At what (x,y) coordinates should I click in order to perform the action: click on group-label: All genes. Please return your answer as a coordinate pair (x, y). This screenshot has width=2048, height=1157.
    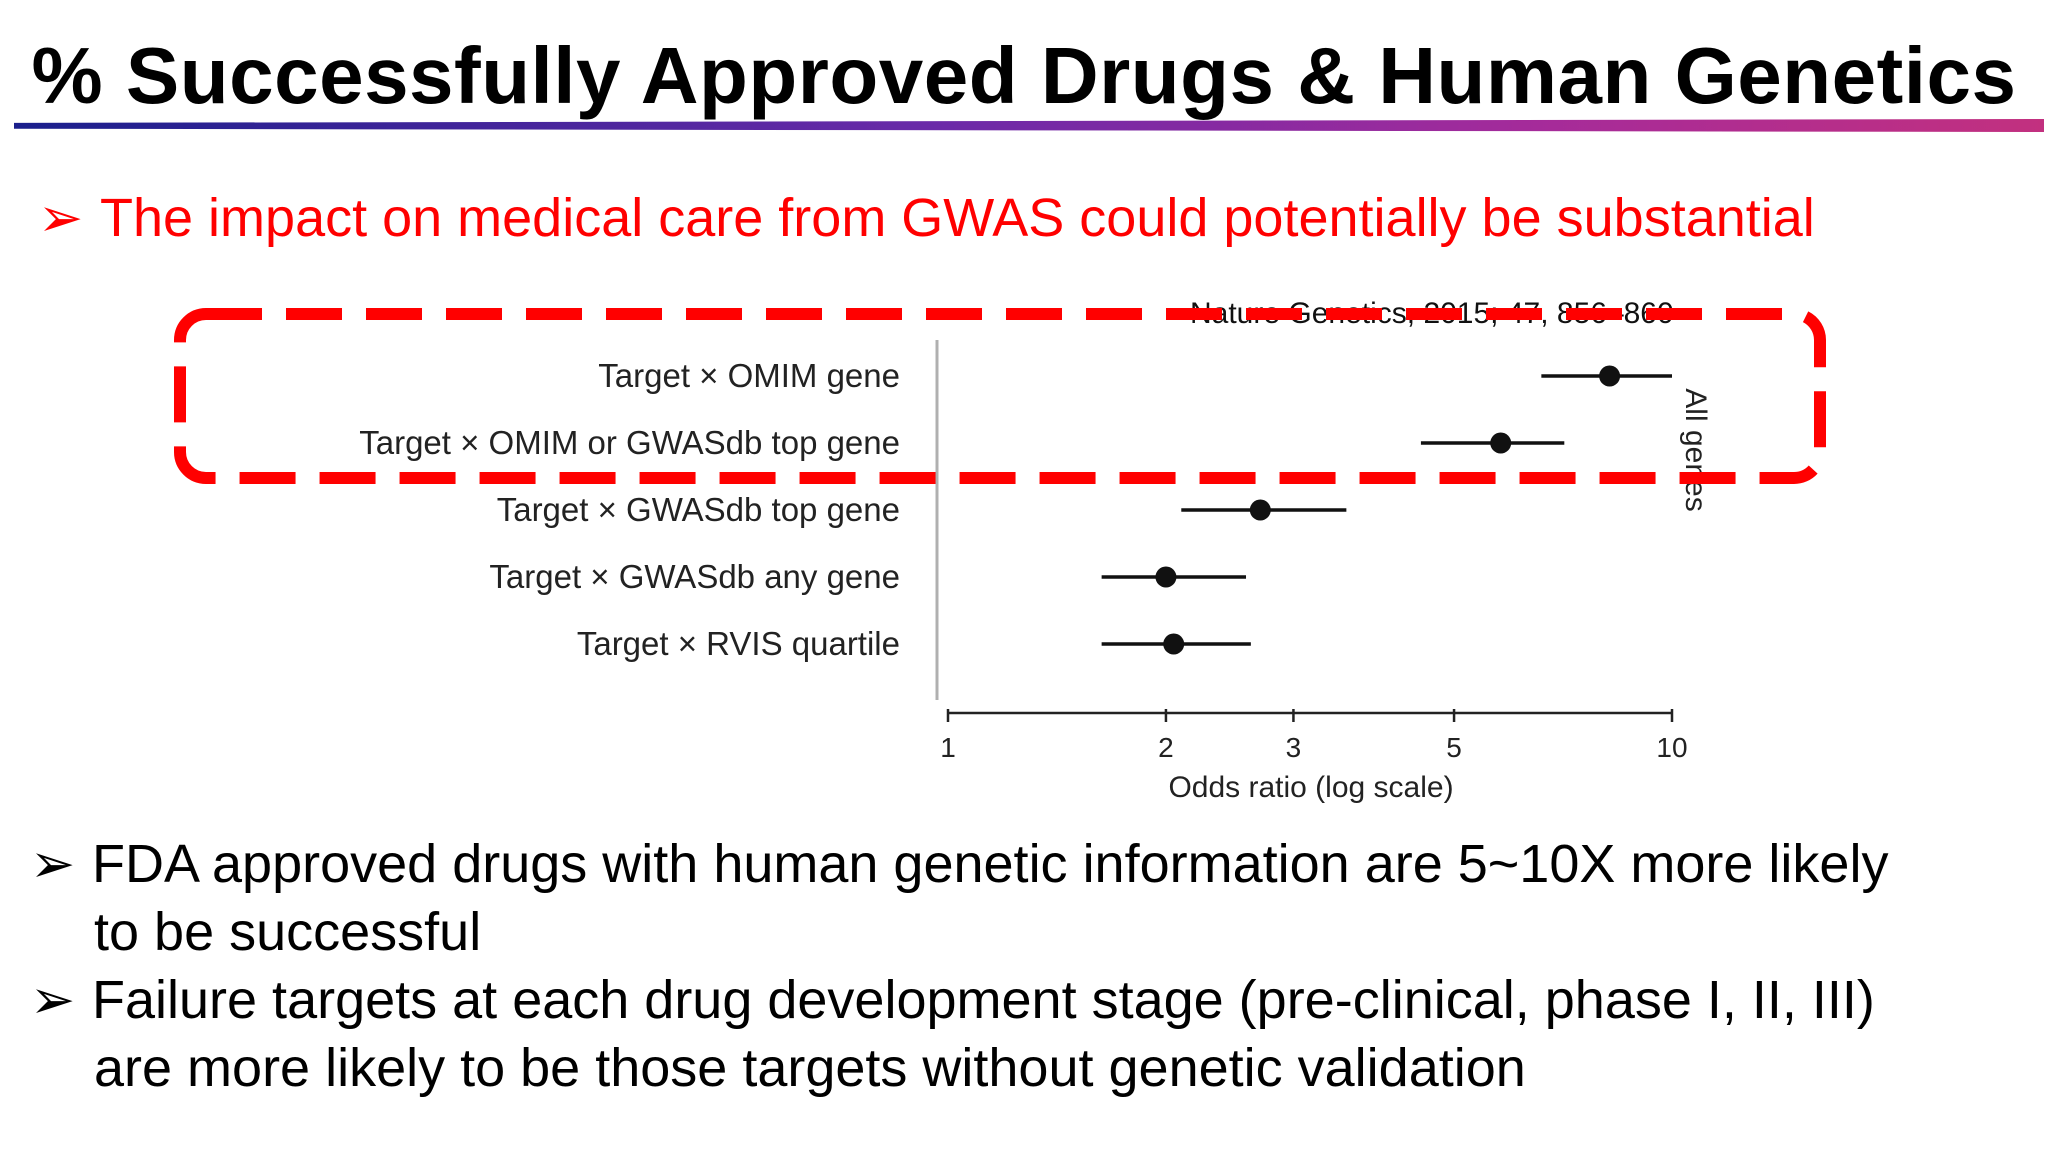
    Looking at the image, I should click on (1695, 449).